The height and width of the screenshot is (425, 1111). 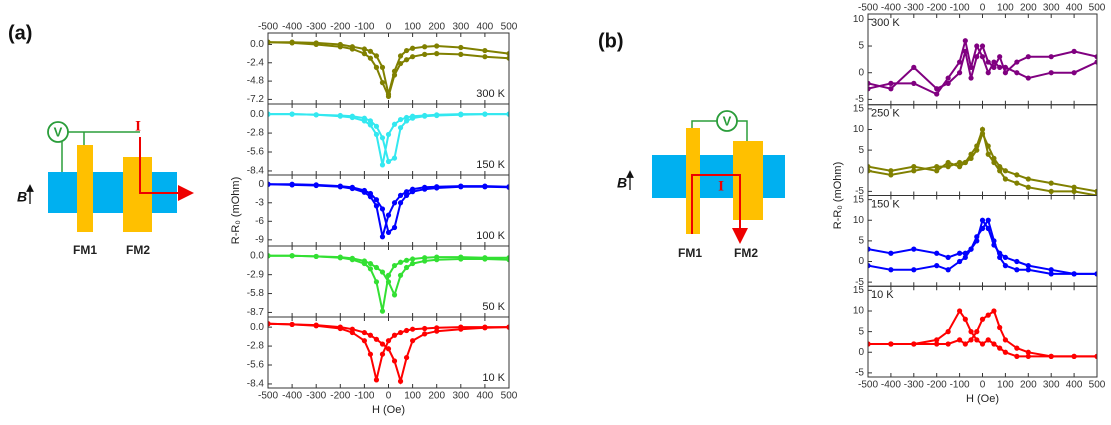 I want to click on x-tick-label: -500, so click(x=868, y=385).